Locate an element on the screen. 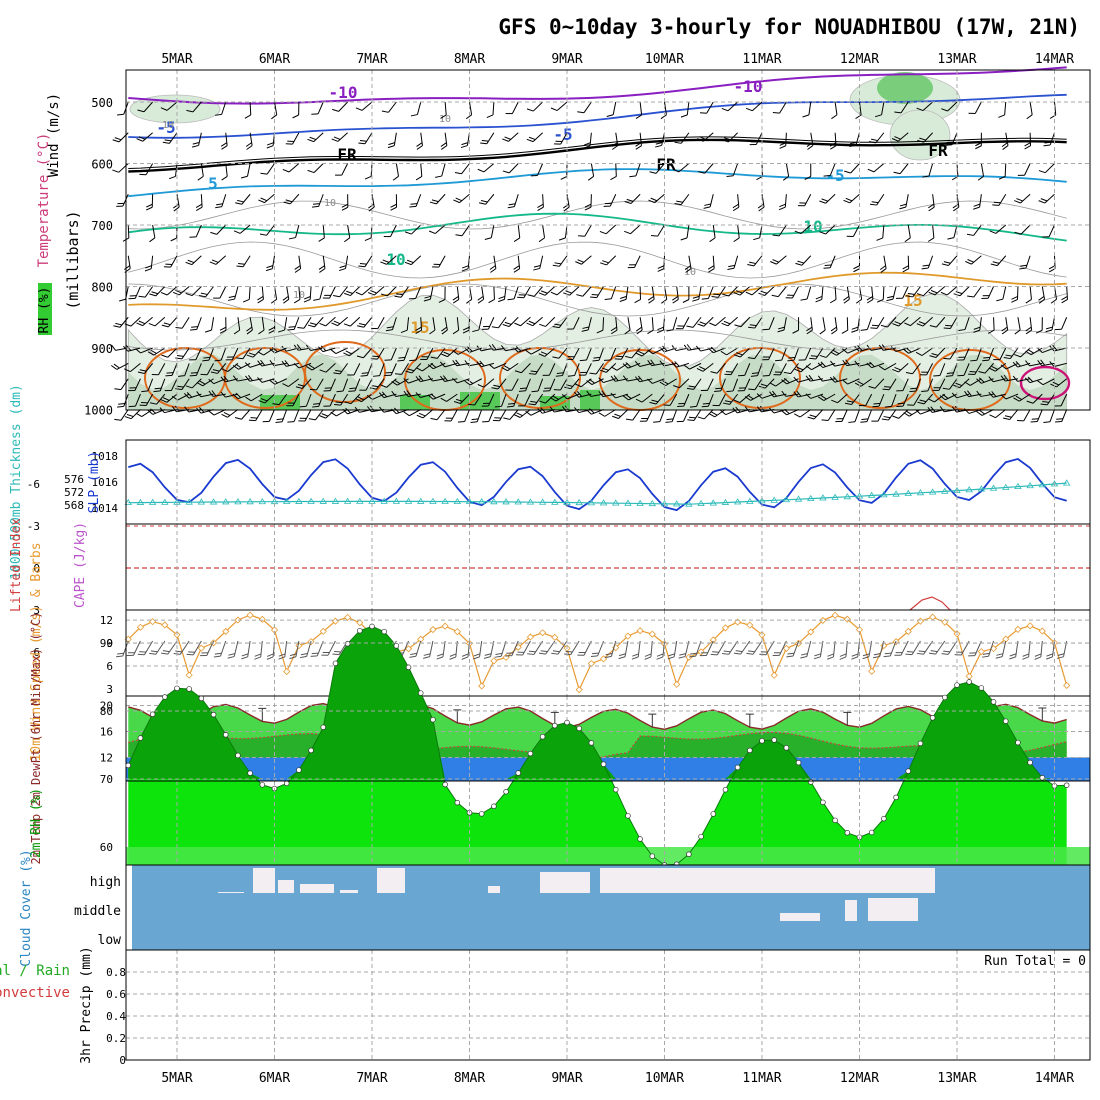  date-label-top: 7MAR is located at coordinates (371, 59).